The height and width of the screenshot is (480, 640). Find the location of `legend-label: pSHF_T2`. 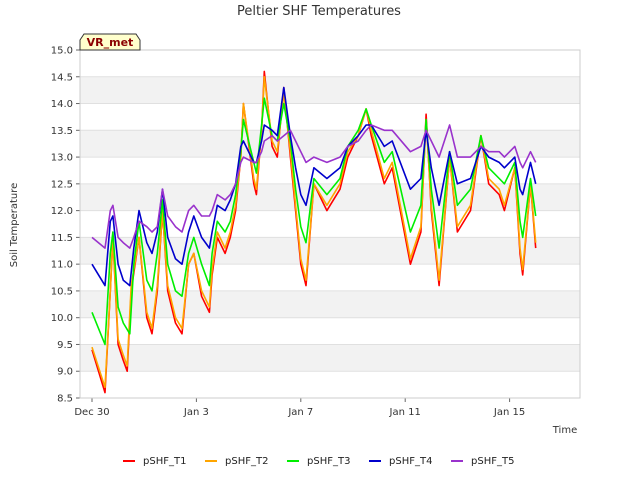

legend-label: pSHF_T2 is located at coordinates (246, 461).